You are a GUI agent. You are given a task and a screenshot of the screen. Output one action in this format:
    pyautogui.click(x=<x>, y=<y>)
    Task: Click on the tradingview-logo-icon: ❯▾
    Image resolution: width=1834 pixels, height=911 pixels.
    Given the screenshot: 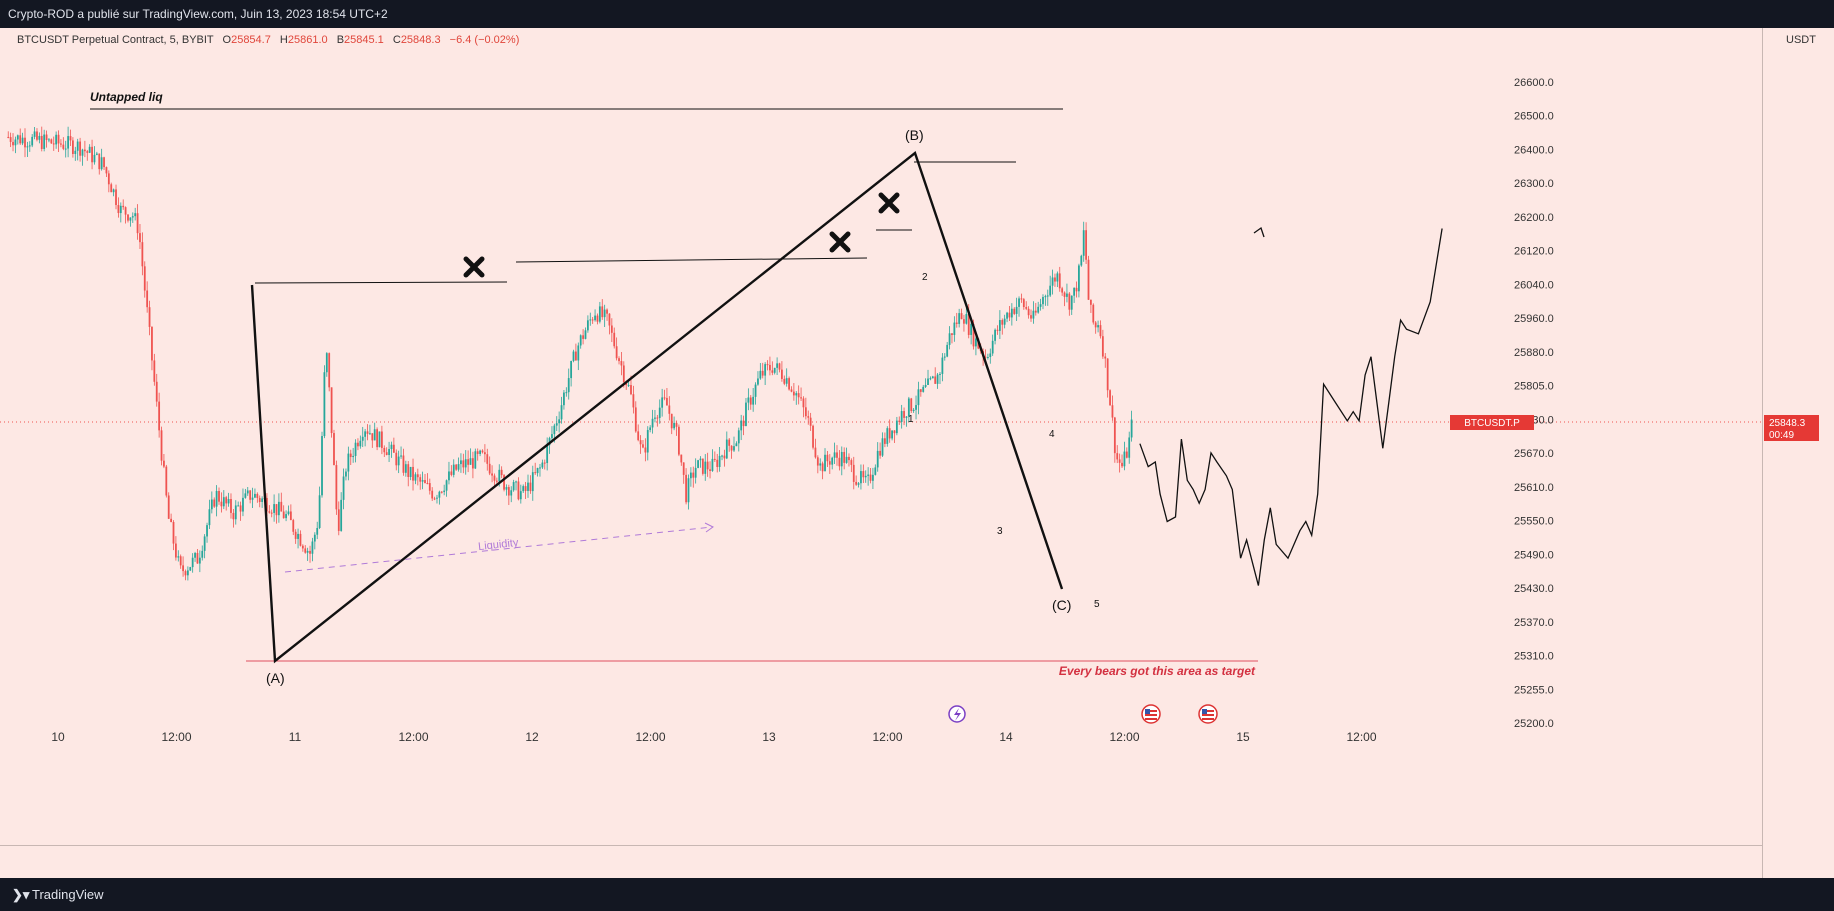 What is the action you would take?
    pyautogui.click(x=21, y=894)
    